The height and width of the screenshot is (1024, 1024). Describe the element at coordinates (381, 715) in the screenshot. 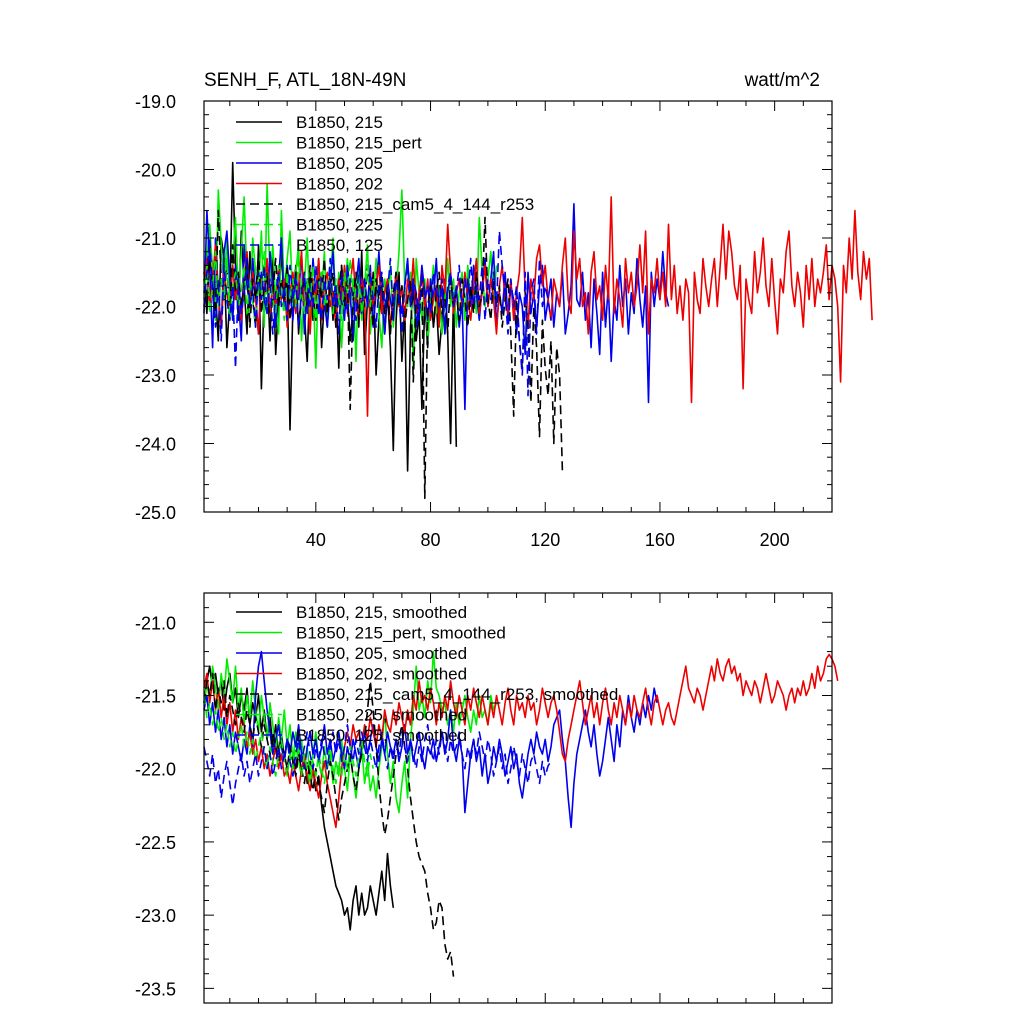

I see `bottom-legend-label-5: B1850, 225, smoothed` at that location.